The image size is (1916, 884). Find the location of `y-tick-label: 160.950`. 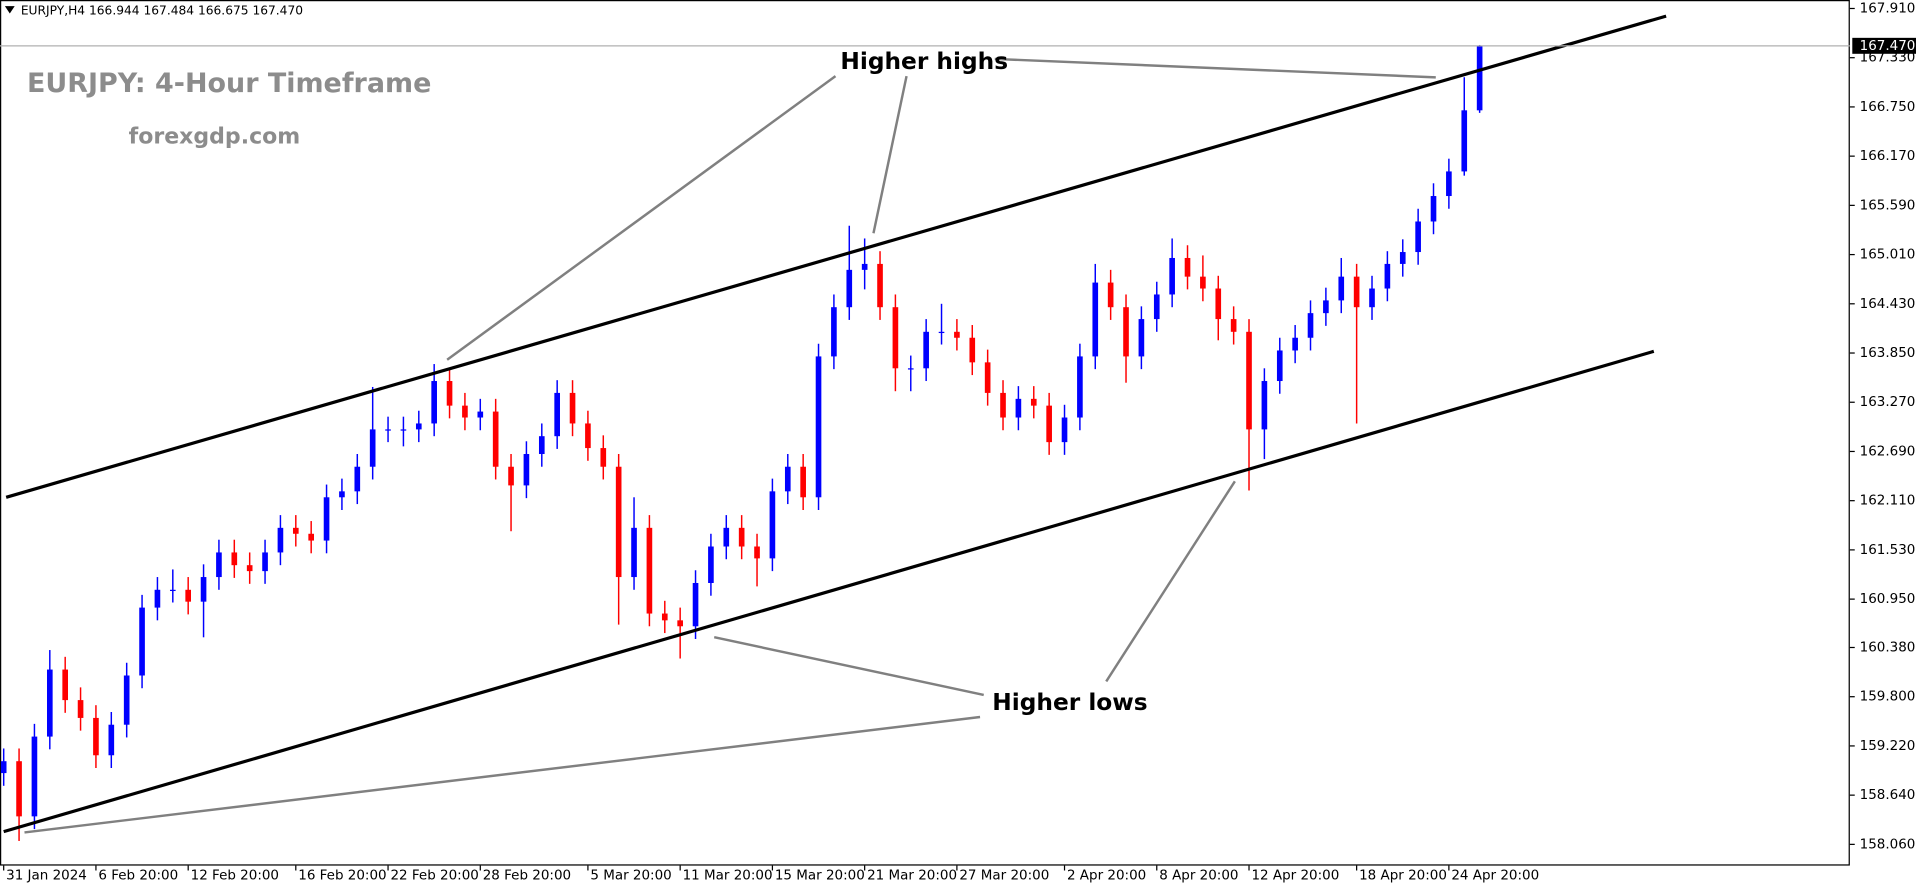

y-tick-label: 160.950 is located at coordinates (1888, 599).